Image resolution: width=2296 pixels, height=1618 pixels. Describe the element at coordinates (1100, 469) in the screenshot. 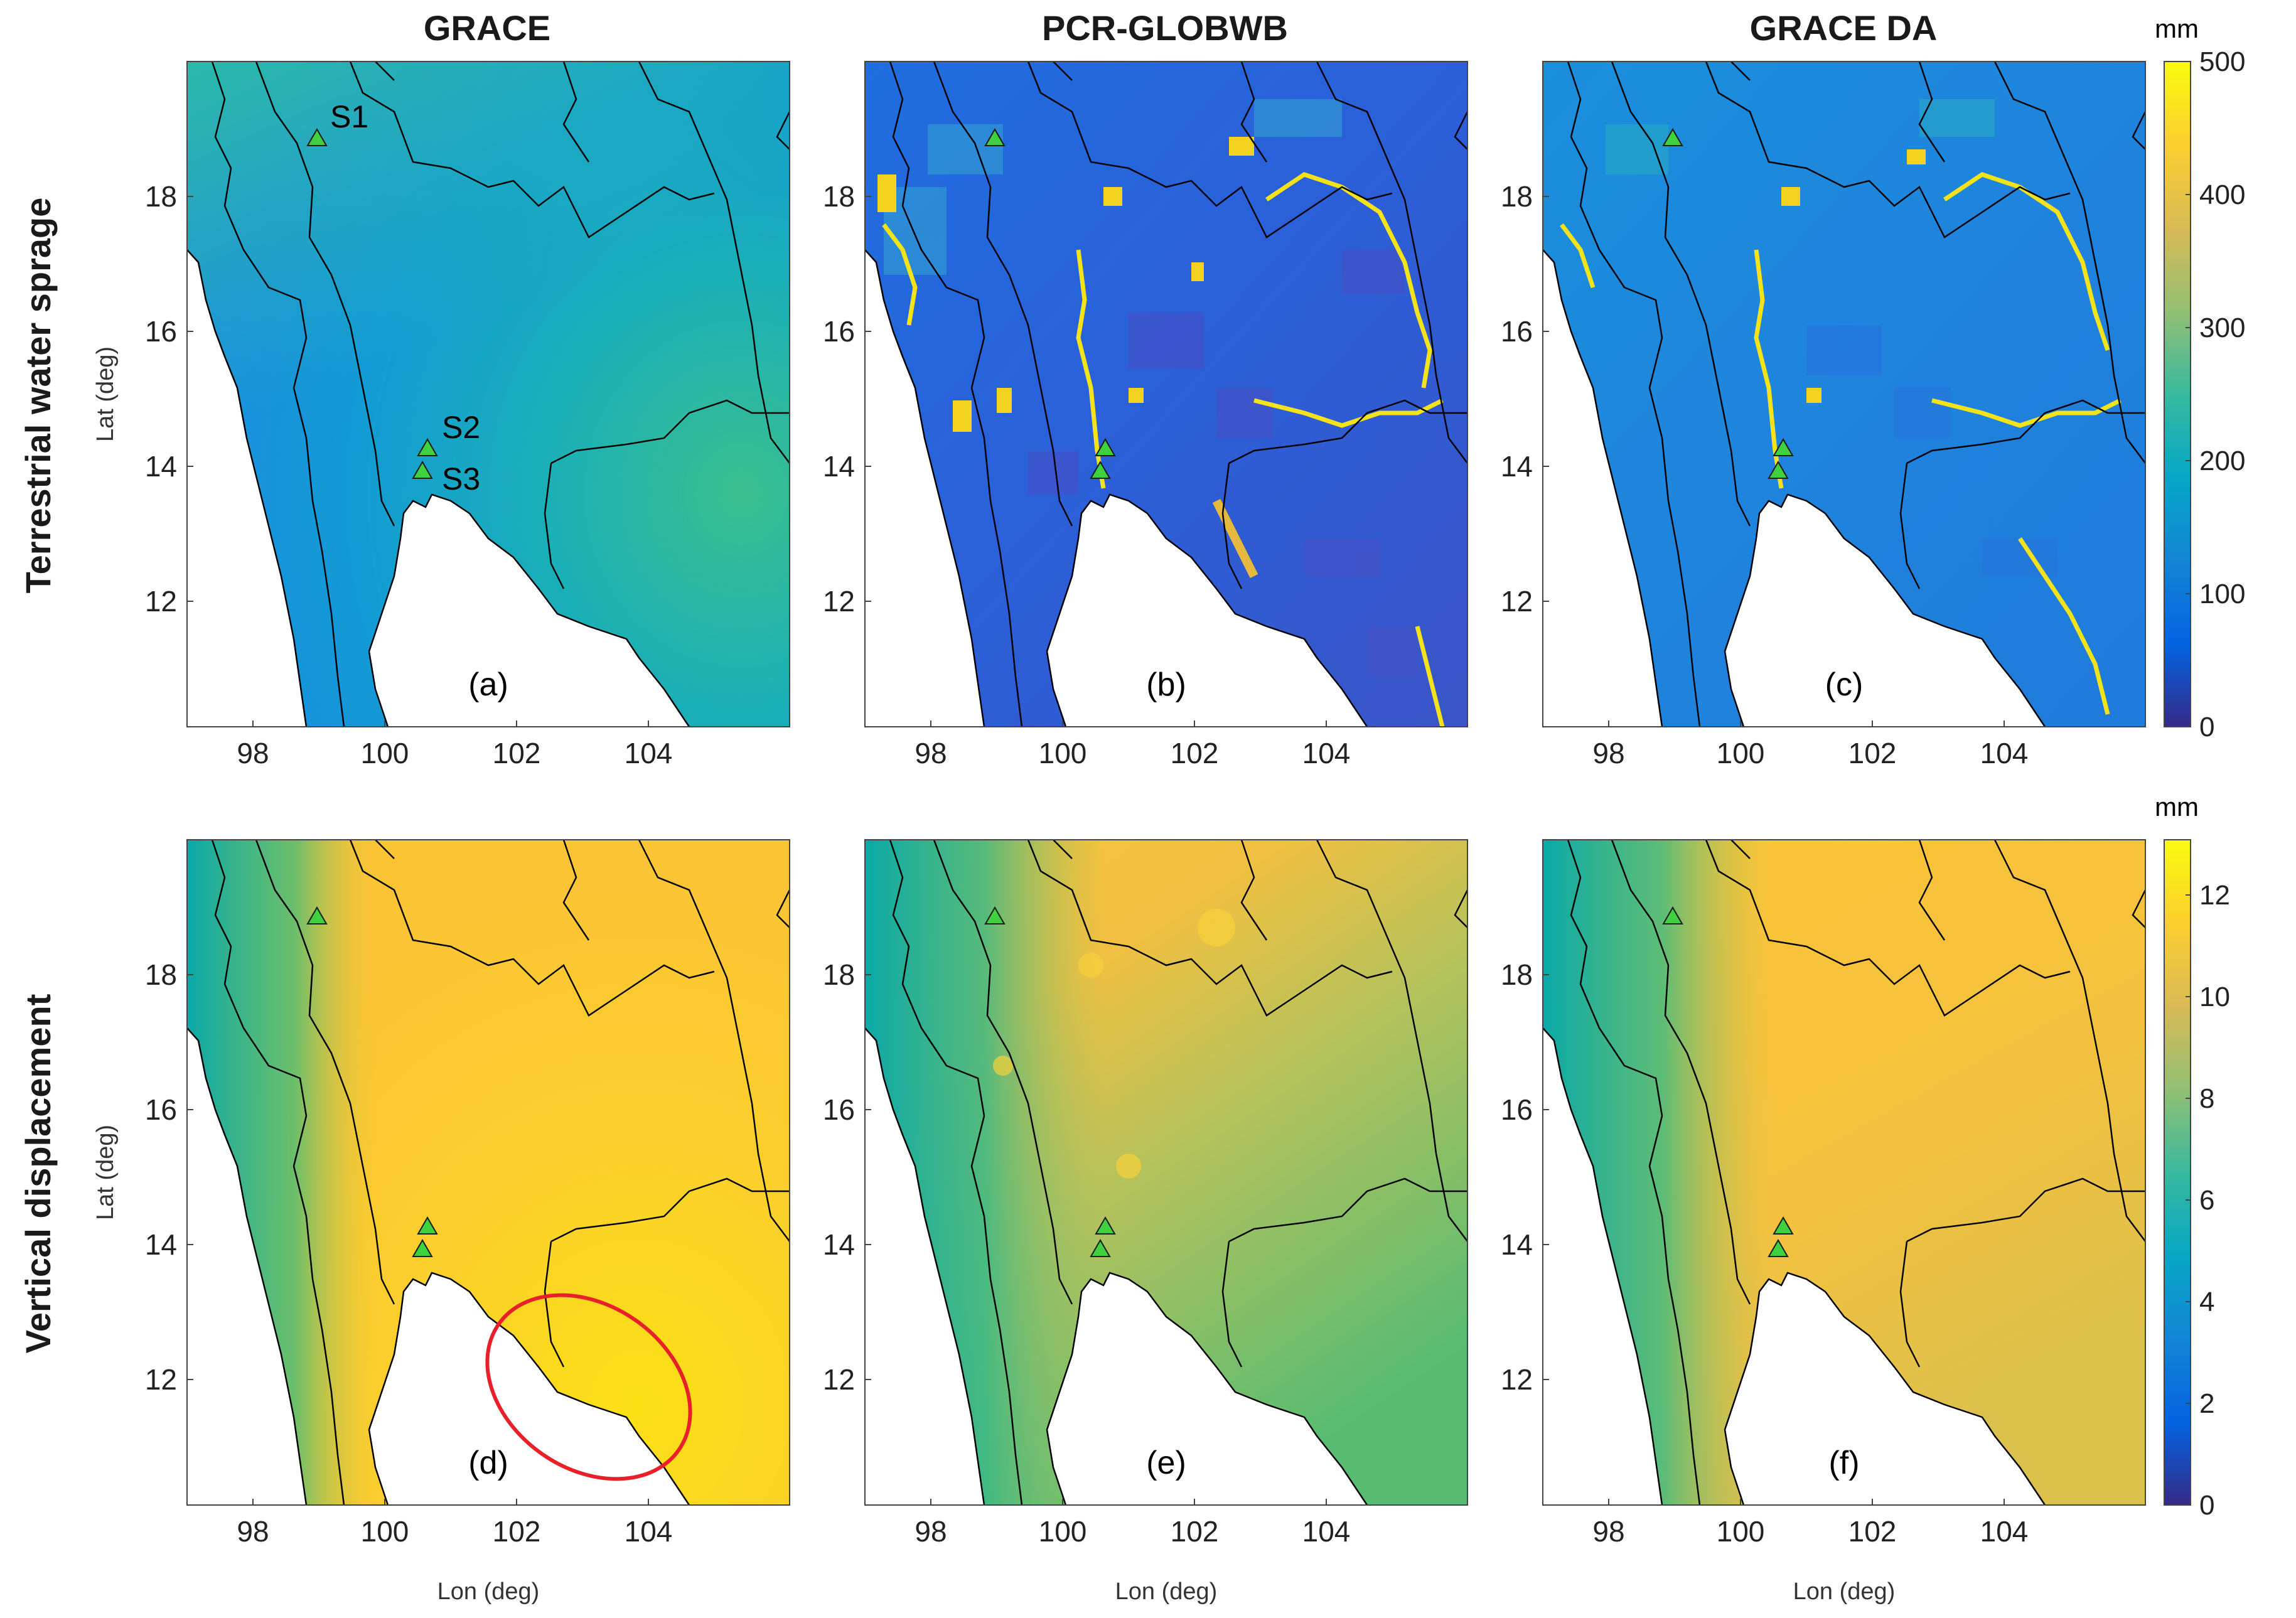

I see `station-s3-marker-b` at that location.